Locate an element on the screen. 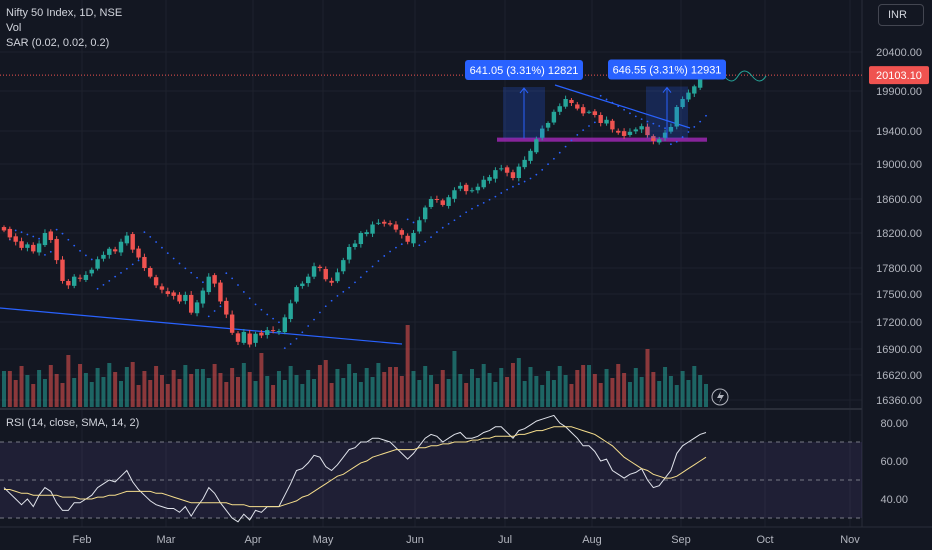 The width and height of the screenshot is (932, 550). price-tick-label: 18600.00 is located at coordinates (899, 200).